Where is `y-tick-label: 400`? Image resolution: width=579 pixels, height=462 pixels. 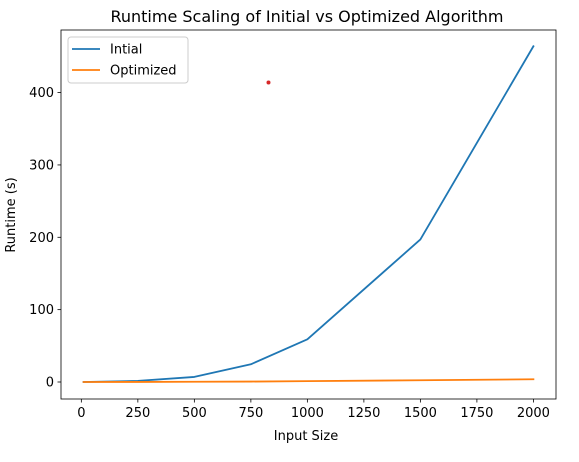 y-tick-label: 400 is located at coordinates (41, 93).